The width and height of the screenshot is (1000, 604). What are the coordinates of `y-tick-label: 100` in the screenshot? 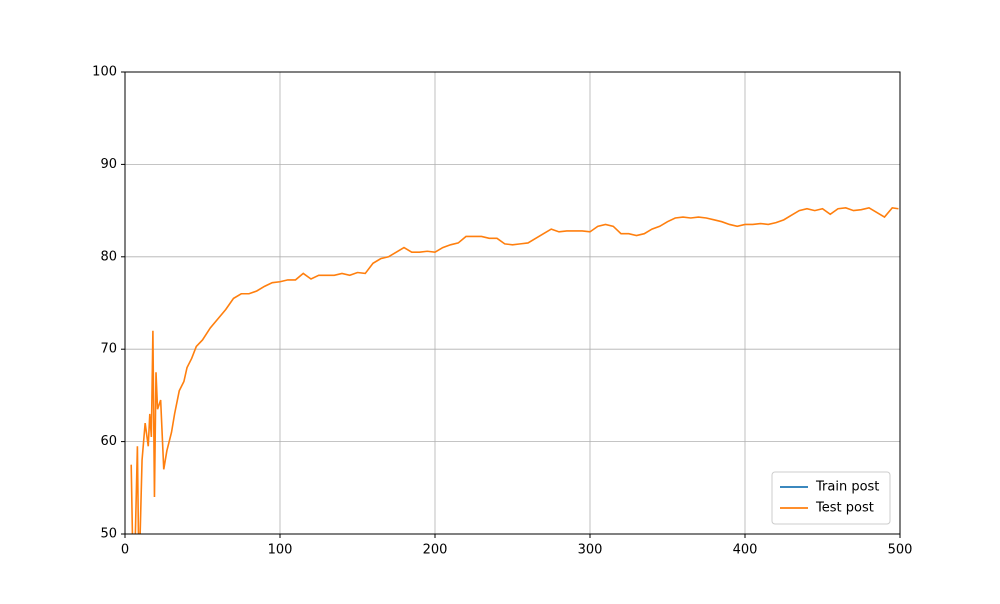 It's located at (104, 72).